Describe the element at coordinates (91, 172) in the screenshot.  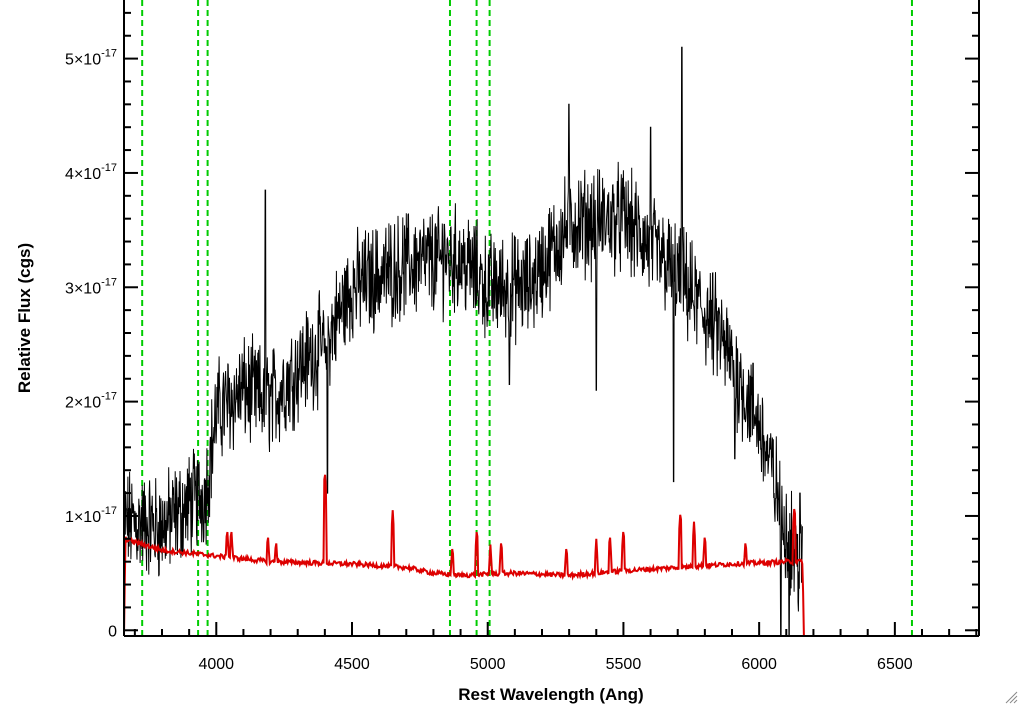
I see `y-tick-label: 4×10⁻¹⁷` at that location.